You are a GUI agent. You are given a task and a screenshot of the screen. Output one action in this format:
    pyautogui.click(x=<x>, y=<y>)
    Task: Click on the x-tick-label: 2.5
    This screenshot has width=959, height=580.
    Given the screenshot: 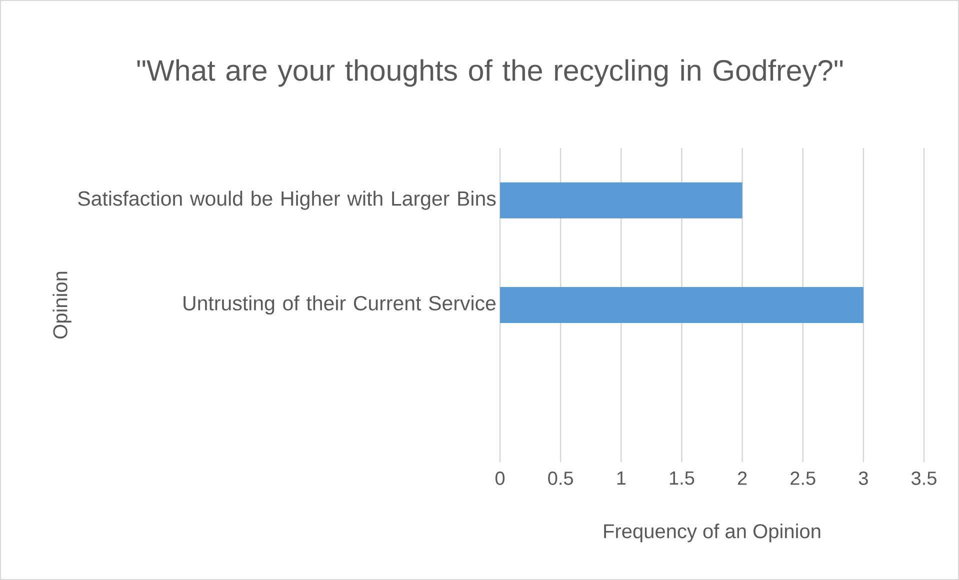 What is the action you would take?
    pyautogui.click(x=803, y=478)
    